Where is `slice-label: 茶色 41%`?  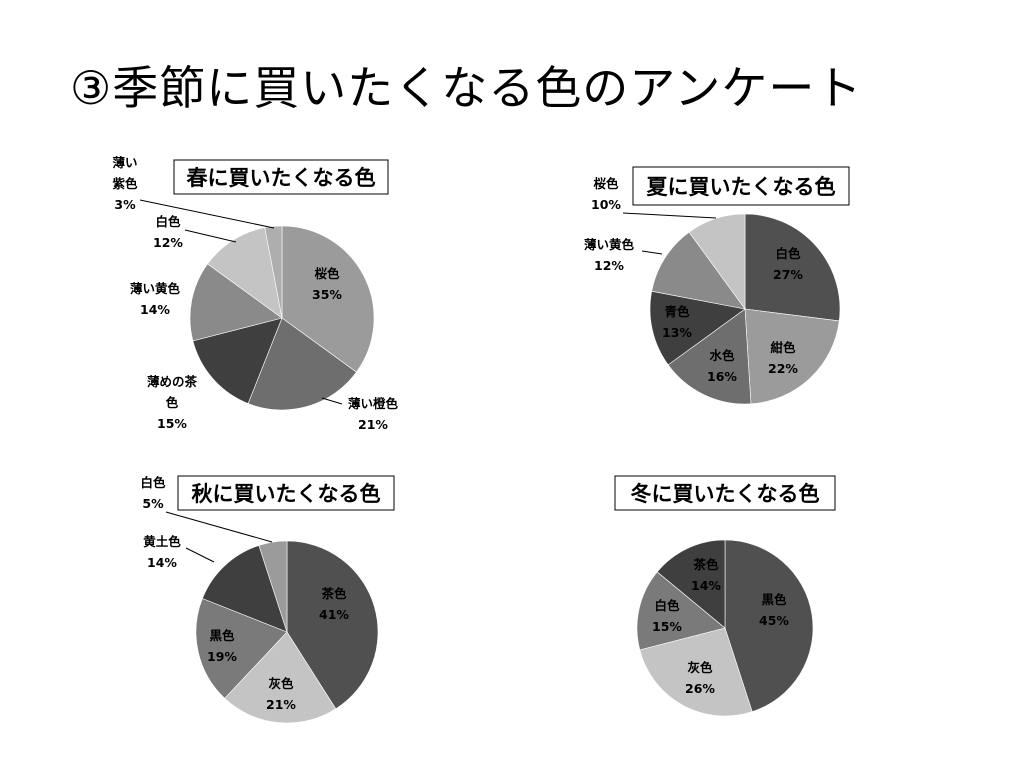 slice-label: 茶色 41% is located at coordinates (334, 604).